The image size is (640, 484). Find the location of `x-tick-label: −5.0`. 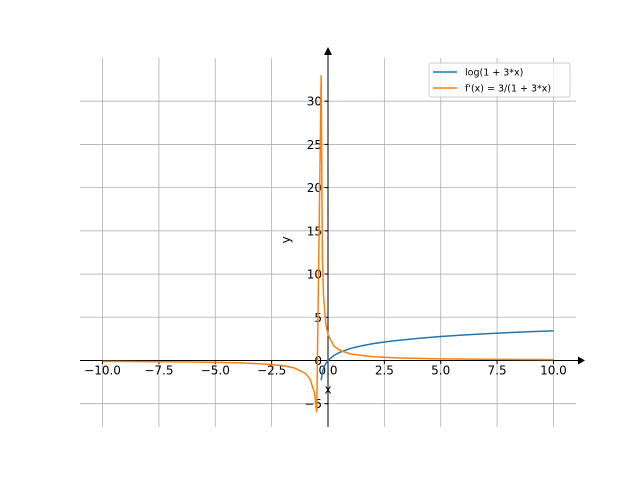

x-tick-label: −5.0 is located at coordinates (215, 370).